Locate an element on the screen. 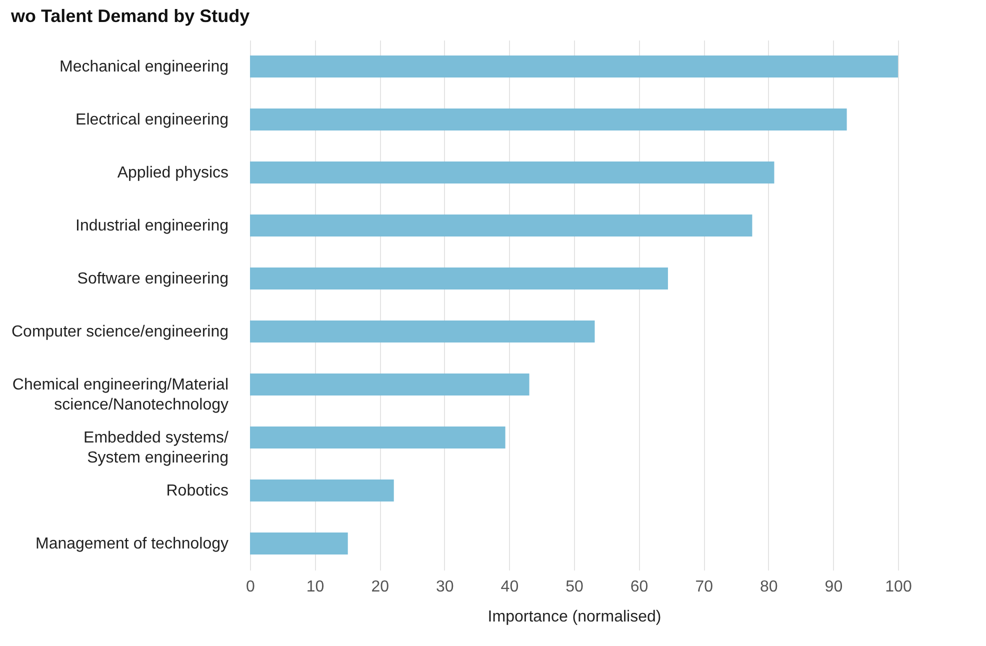  x-tick-label: 40 is located at coordinates (509, 587).